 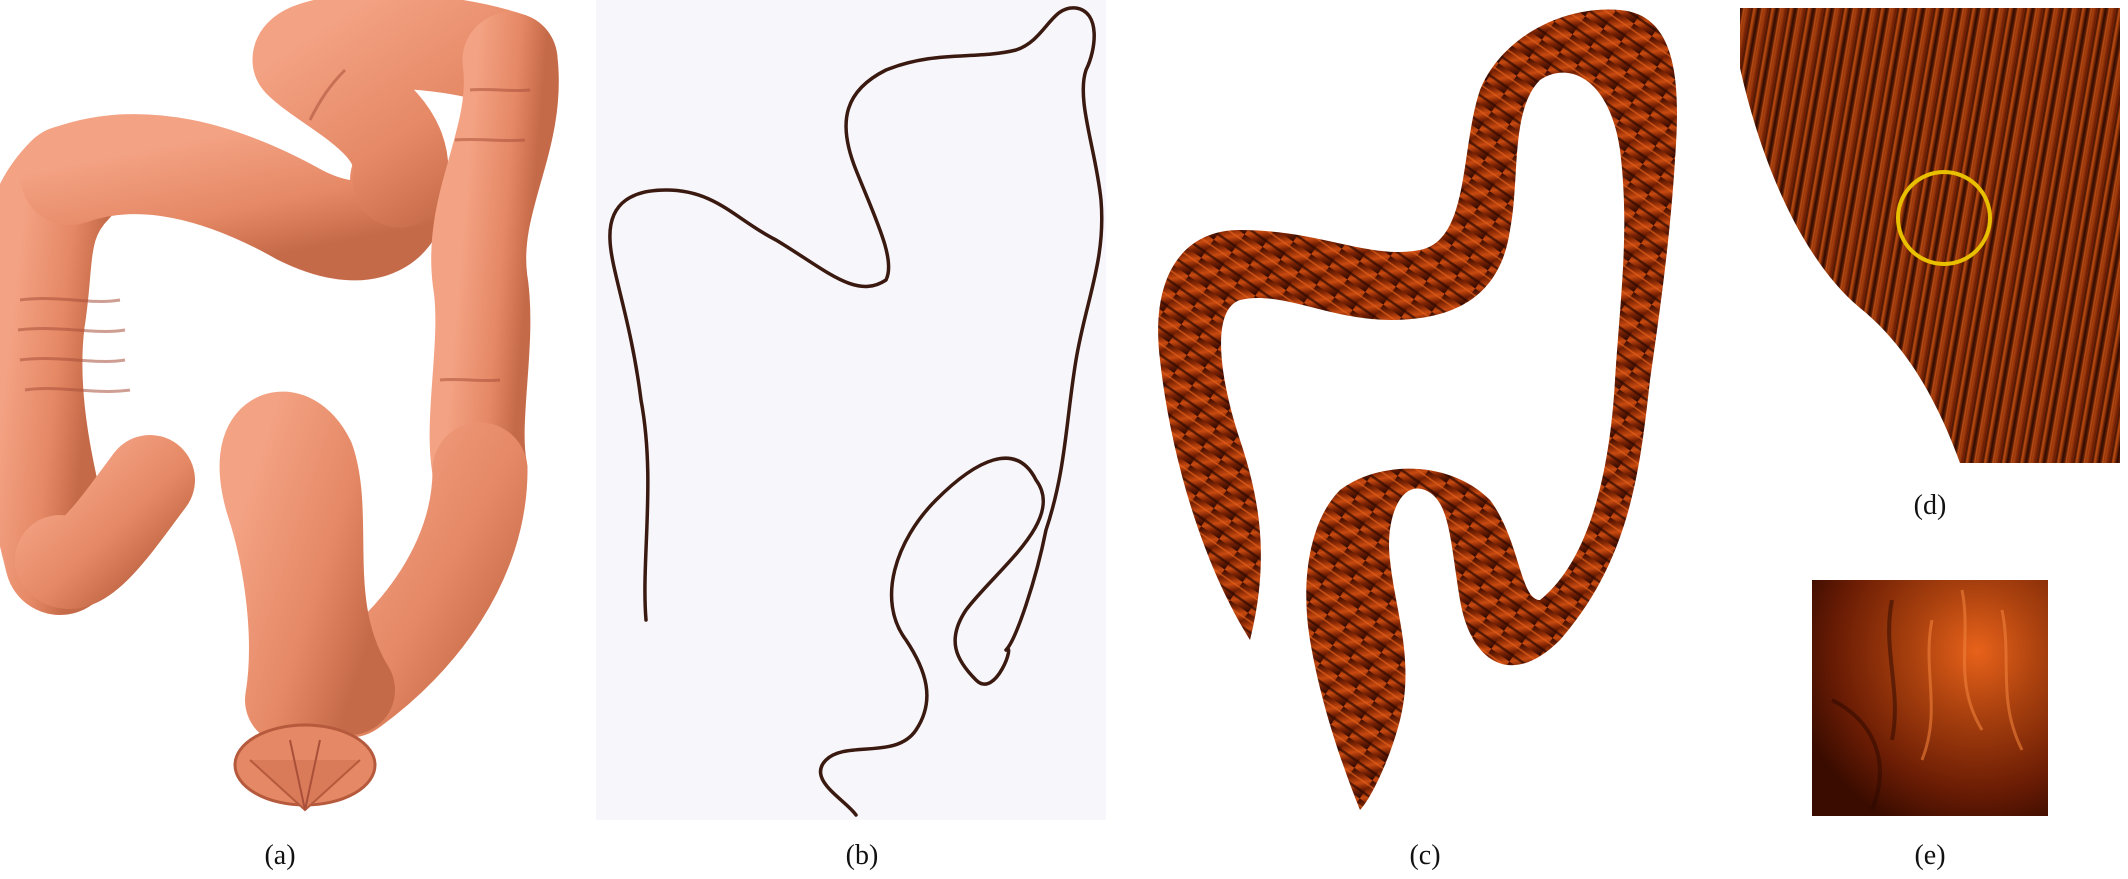 What do you see at coordinates (1425, 855) in the screenshot?
I see `caption-c: (c)` at bounding box center [1425, 855].